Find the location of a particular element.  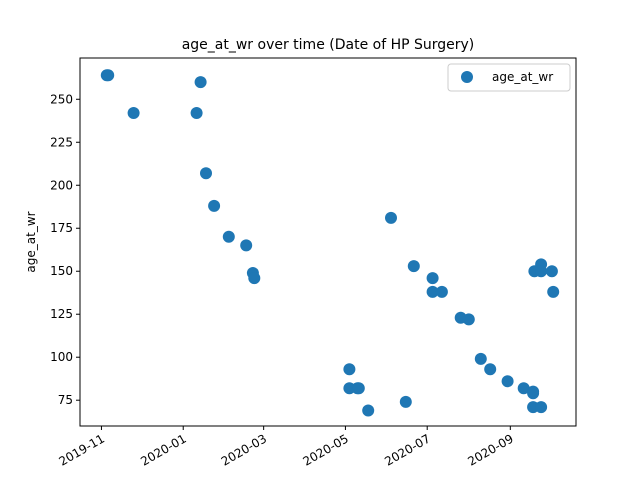

y-tick-label: 250 is located at coordinates (61, 99).